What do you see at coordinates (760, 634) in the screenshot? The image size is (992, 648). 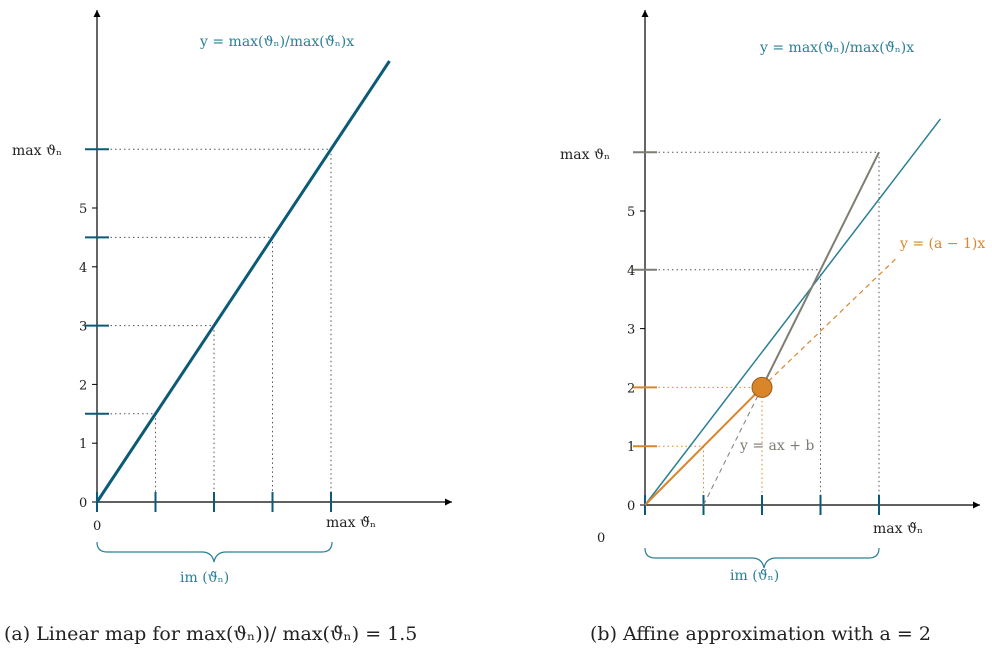 I see `caption-b: (b) Affine approximation with a = 2` at bounding box center [760, 634].